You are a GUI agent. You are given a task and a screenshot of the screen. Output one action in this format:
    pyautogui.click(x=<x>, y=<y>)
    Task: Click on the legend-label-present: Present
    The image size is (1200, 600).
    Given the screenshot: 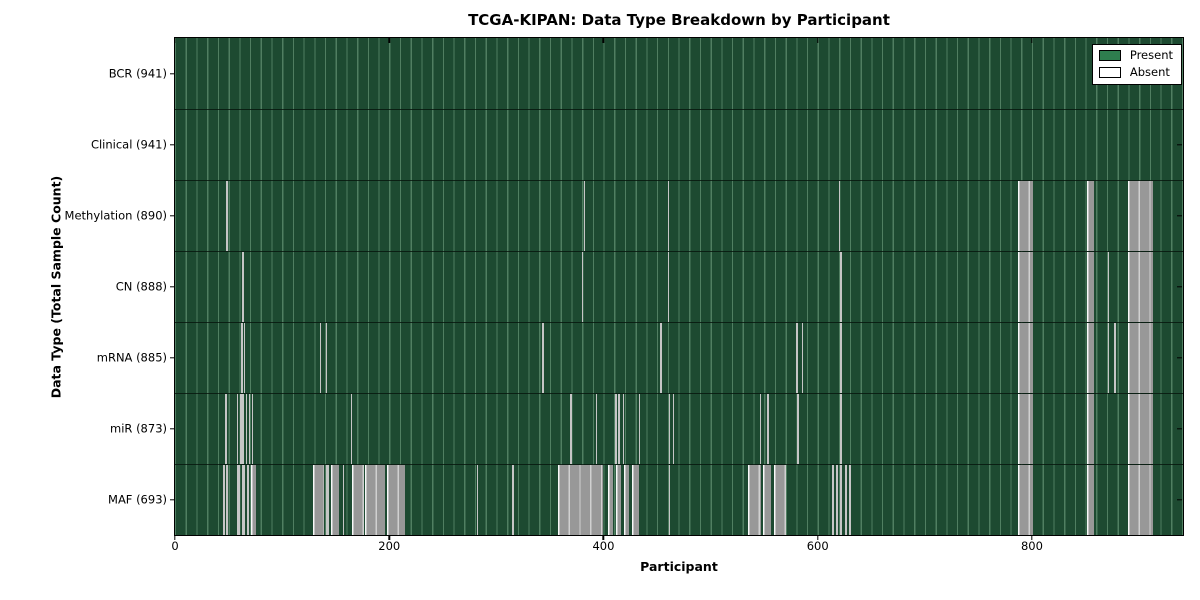 What is the action you would take?
    pyautogui.click(x=1151, y=55)
    